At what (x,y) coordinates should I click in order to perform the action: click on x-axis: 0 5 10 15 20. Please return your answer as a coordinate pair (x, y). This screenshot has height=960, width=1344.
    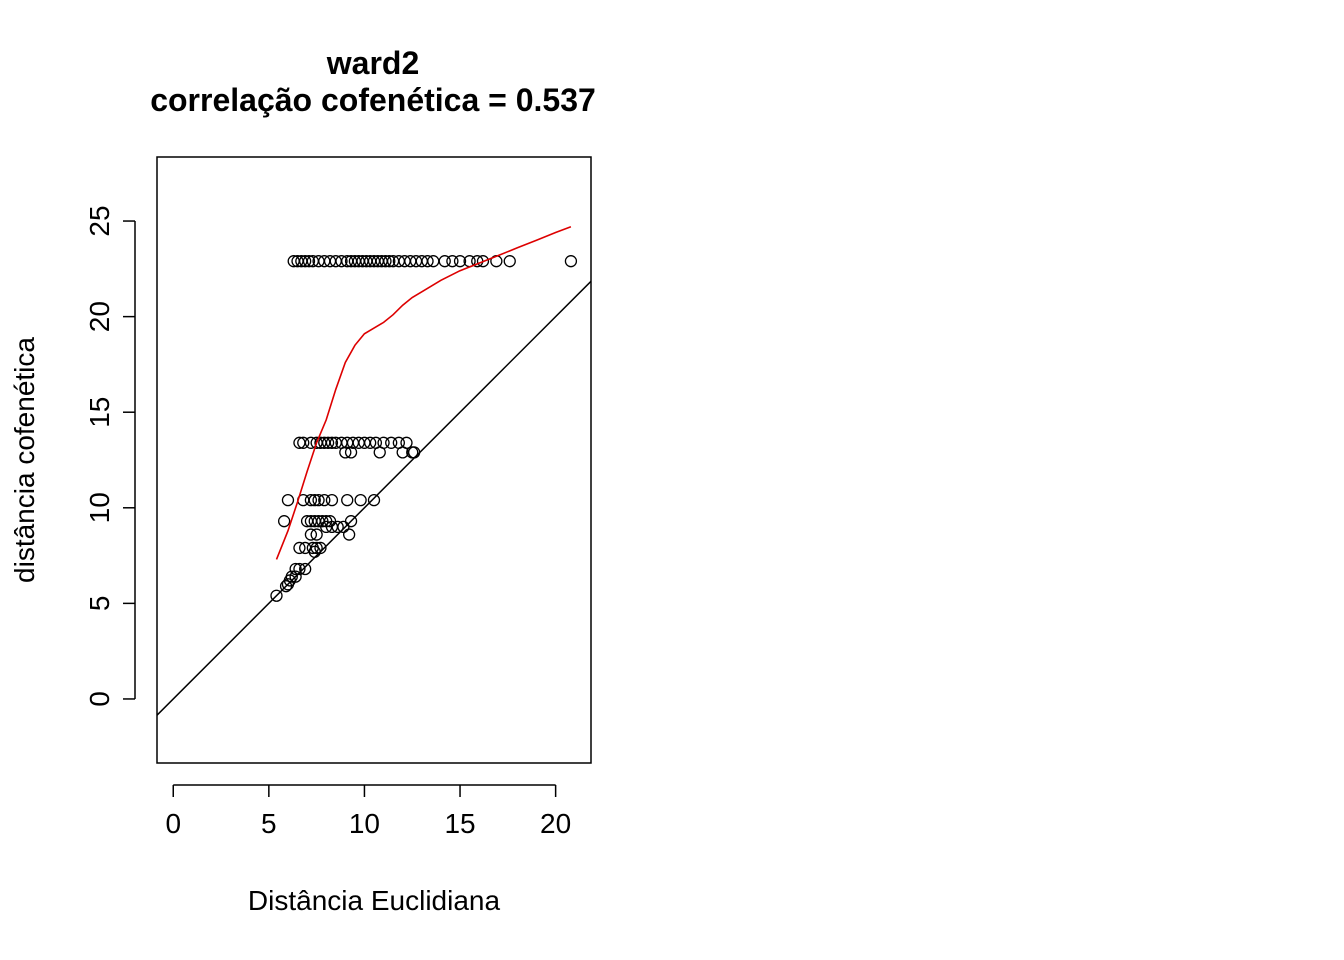
    Looking at the image, I should click on (368, 811).